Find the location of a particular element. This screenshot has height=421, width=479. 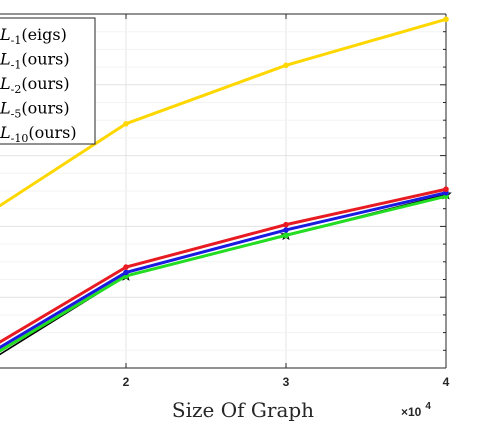

legend-entry: L-2(ours) is located at coordinates (35, 85).